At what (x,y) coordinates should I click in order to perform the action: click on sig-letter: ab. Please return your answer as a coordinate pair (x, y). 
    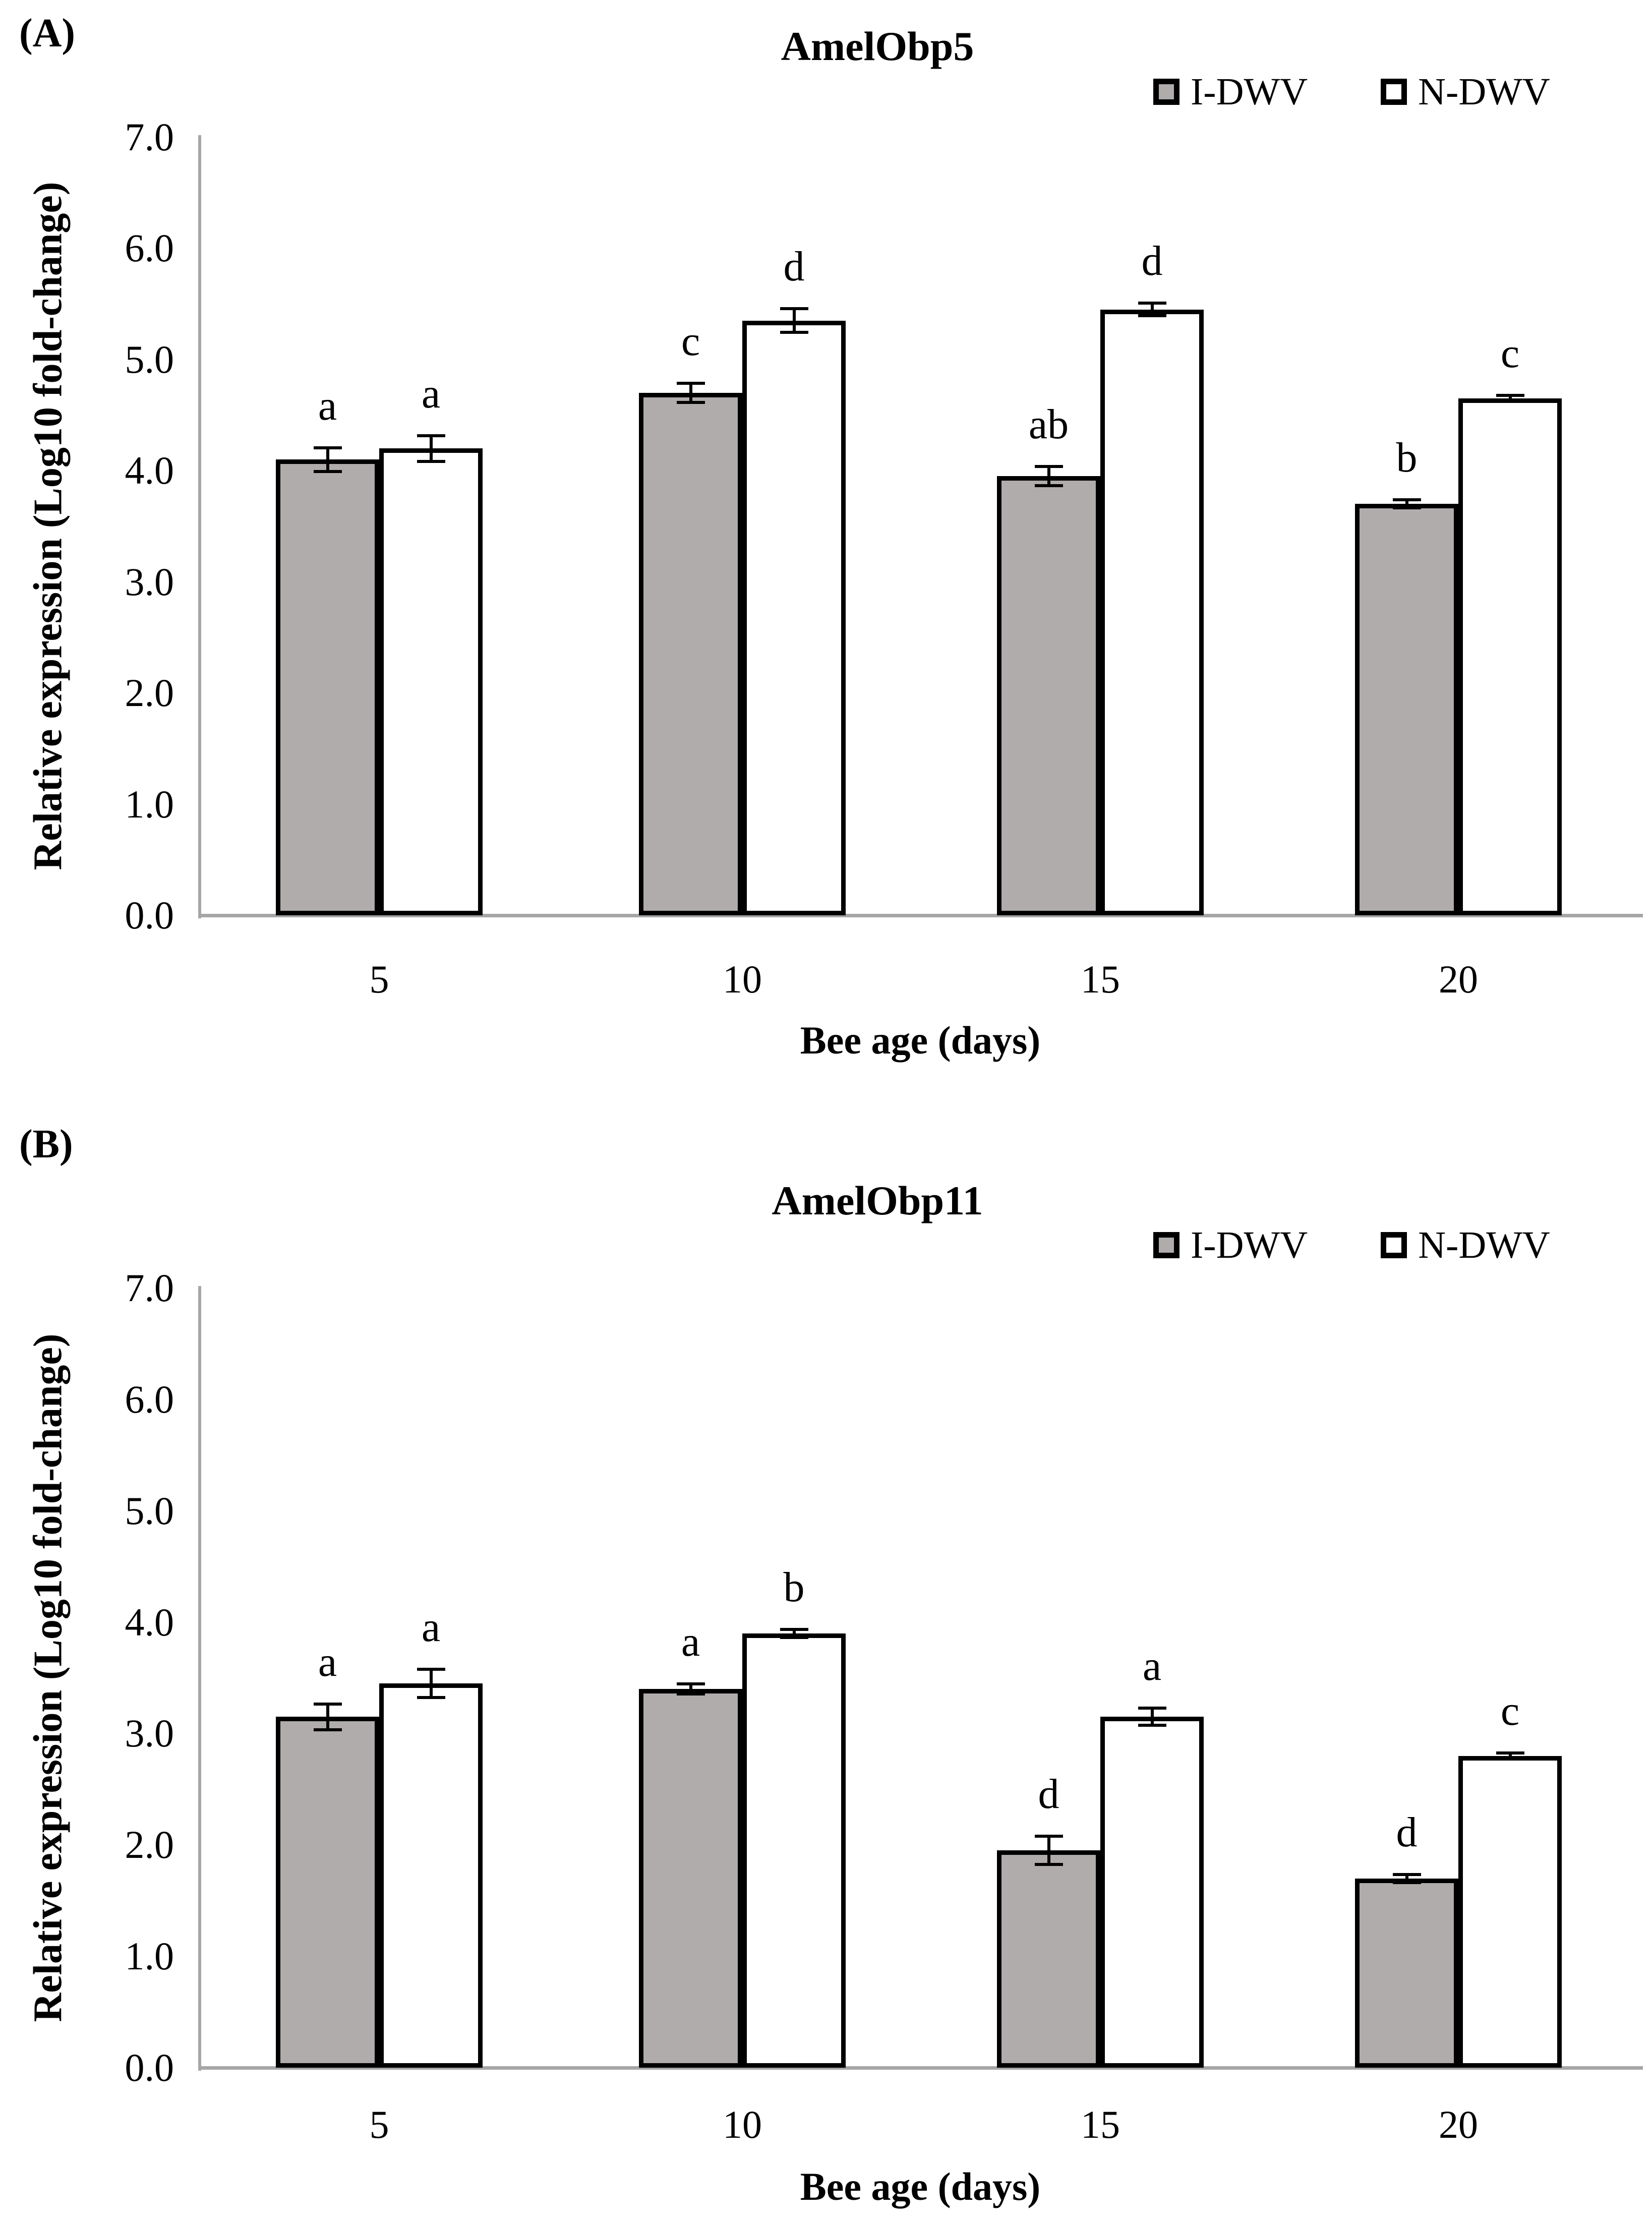
    Looking at the image, I should click on (1048, 425).